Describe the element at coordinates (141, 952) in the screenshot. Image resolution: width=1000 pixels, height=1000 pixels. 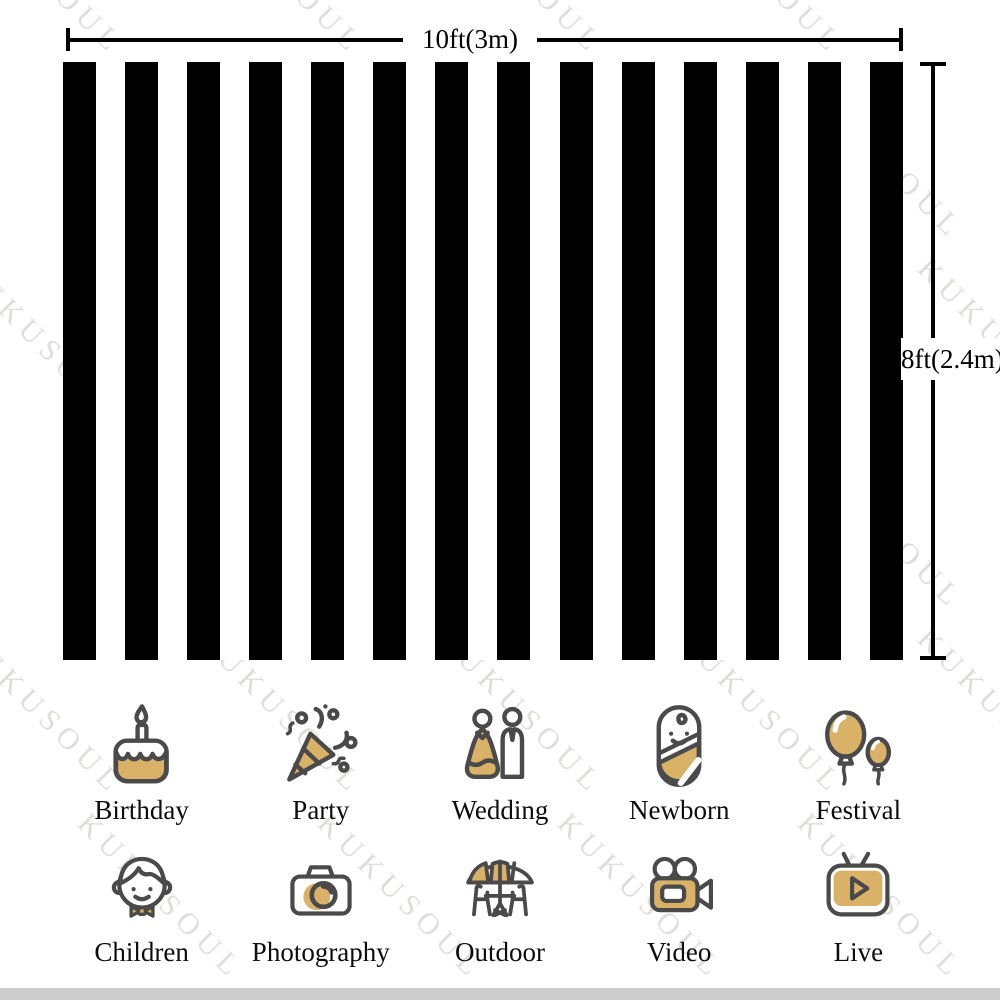
I see `category-label: Children` at that location.